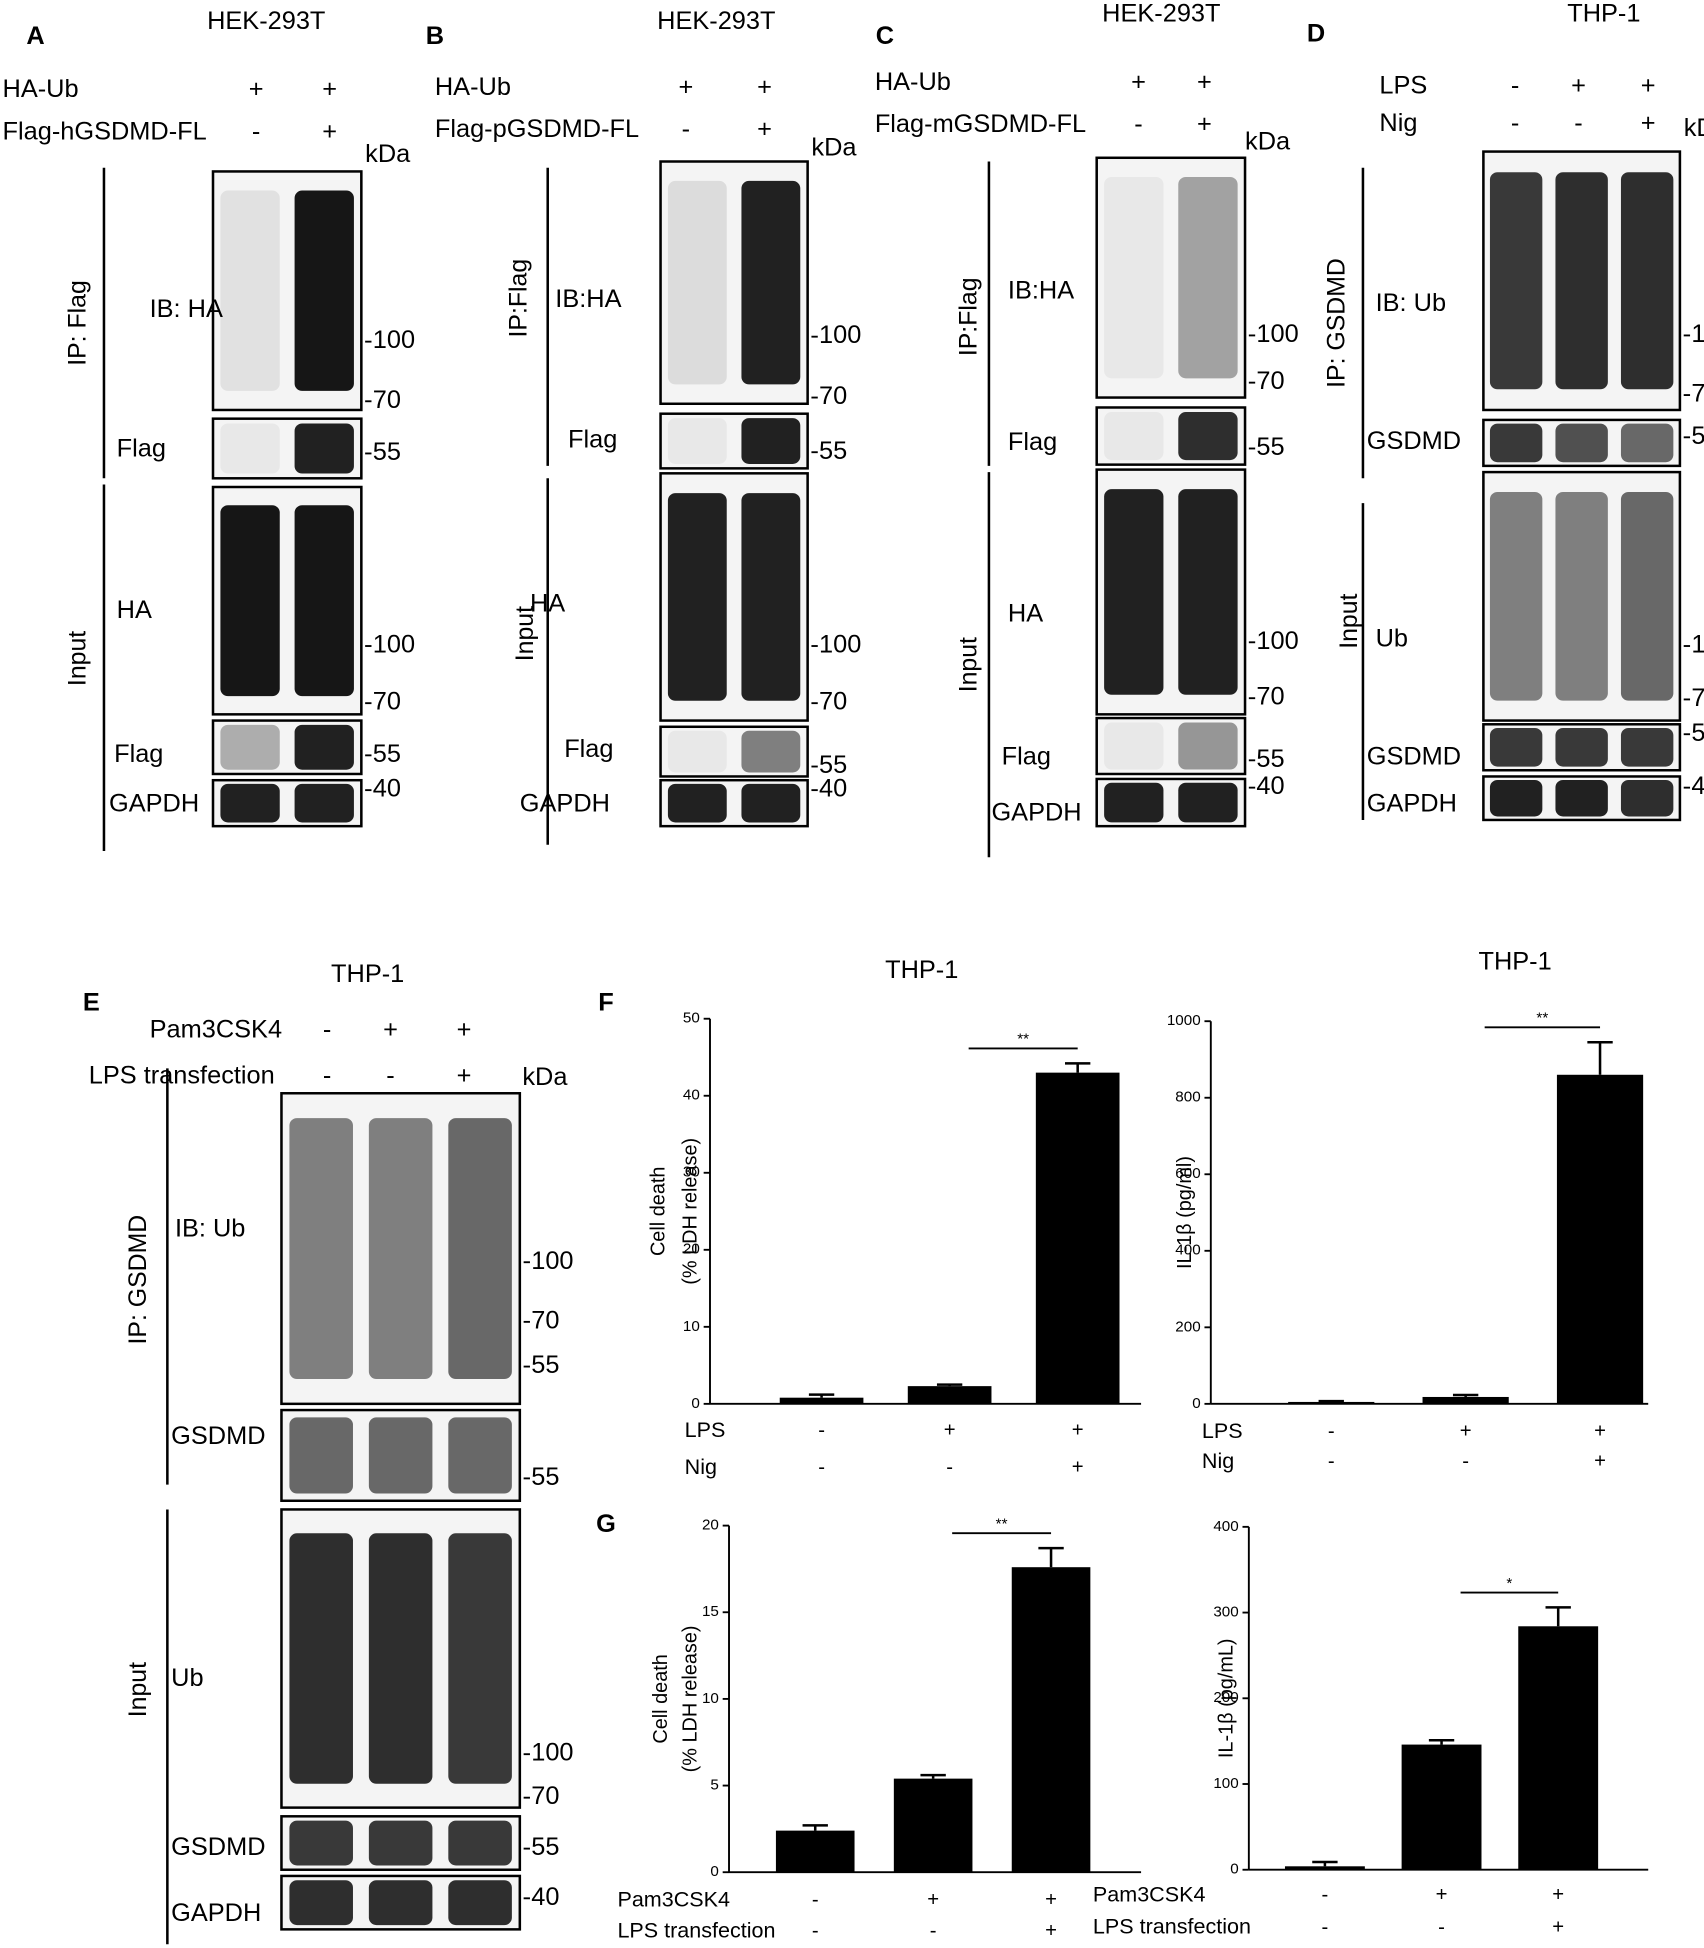 This screenshot has height=1948, width=1704. Describe the element at coordinates (1514, 962) in the screenshot. I see `chart-title: THP-1` at that location.